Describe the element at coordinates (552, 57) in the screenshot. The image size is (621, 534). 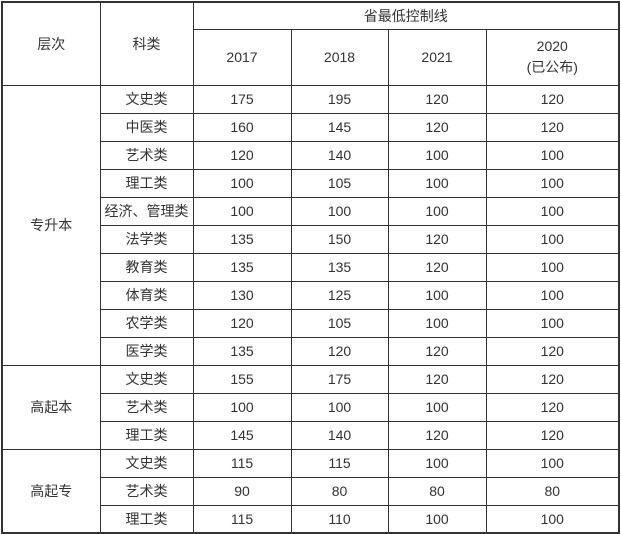
I see `year-header-cell: 2020 (已公布)` at that location.